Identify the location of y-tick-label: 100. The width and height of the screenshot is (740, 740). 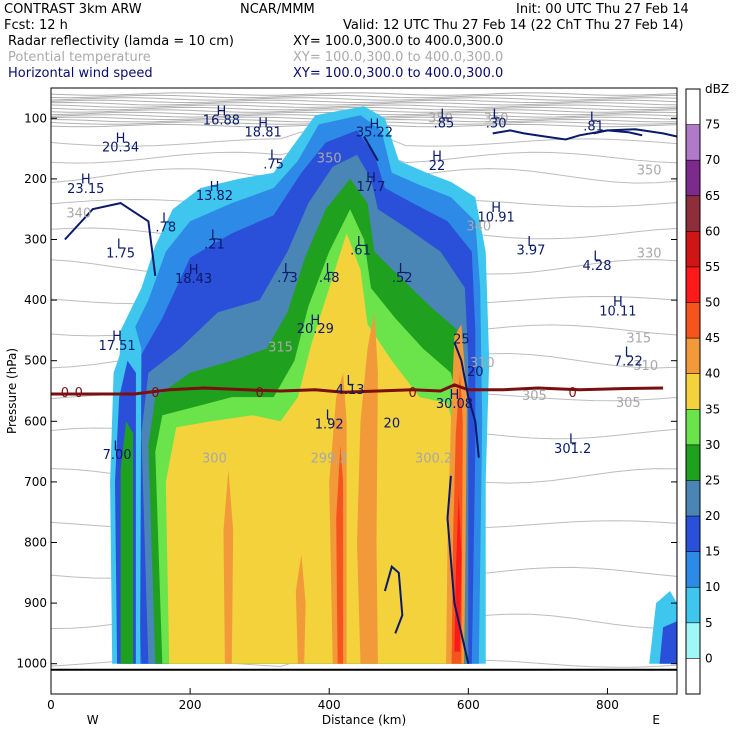
(35, 118).